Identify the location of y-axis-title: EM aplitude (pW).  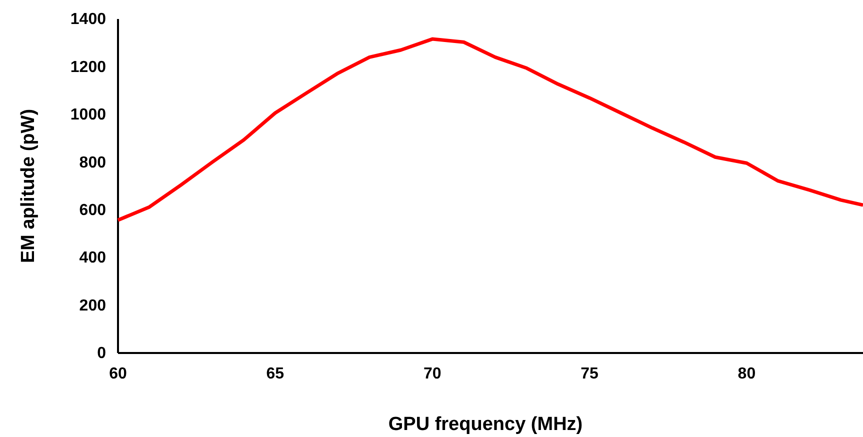
(28, 186).